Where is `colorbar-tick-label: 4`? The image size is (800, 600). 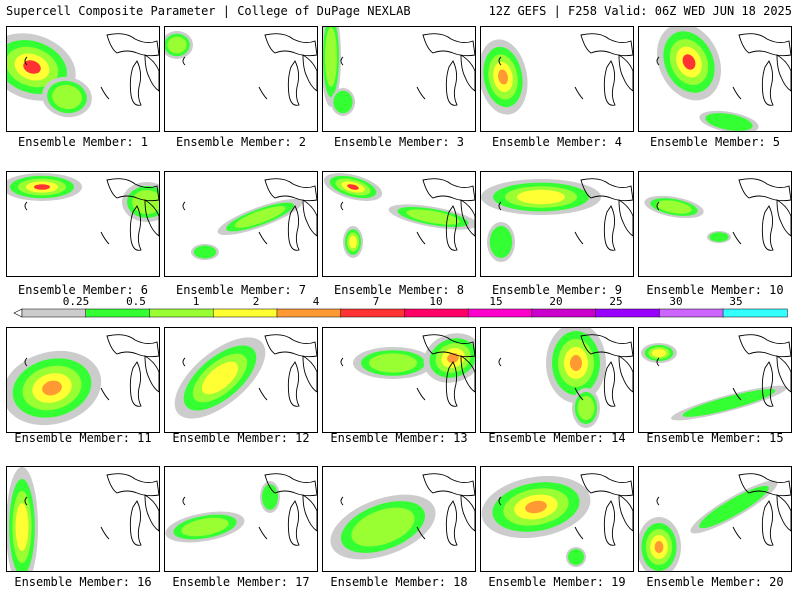
colorbar-tick-label: 4 is located at coordinates (316, 301).